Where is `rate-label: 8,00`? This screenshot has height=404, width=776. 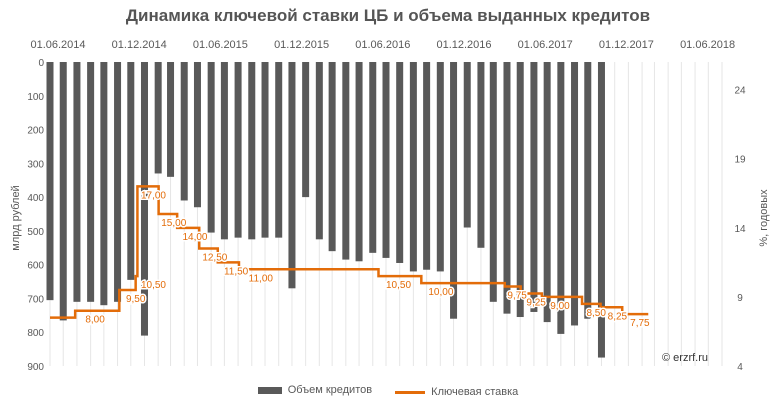
rate-label: 8,00 is located at coordinates (95, 320).